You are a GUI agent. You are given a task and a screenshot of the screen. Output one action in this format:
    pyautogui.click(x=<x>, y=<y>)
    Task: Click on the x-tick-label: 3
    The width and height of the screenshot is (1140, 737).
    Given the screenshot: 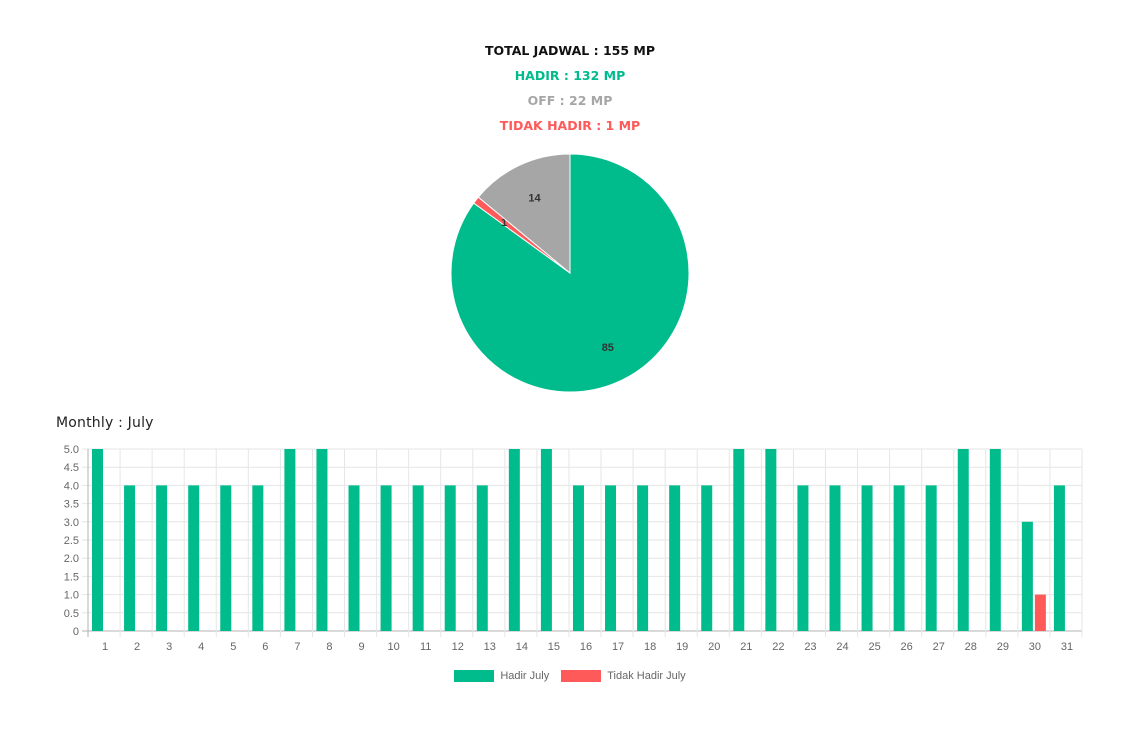 What is the action you would take?
    pyautogui.click(x=169, y=647)
    